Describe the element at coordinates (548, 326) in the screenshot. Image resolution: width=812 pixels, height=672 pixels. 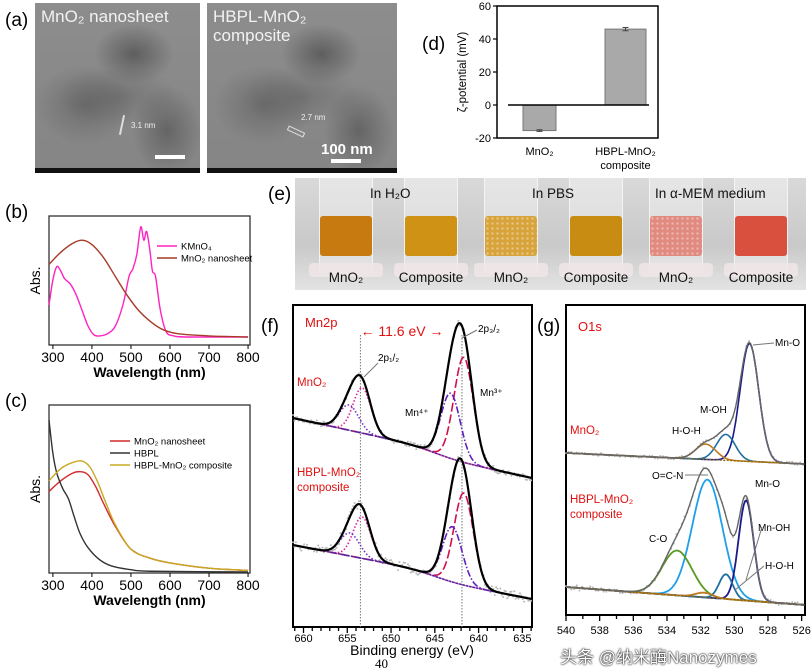
I see `panel-g-label: (g)` at that location.